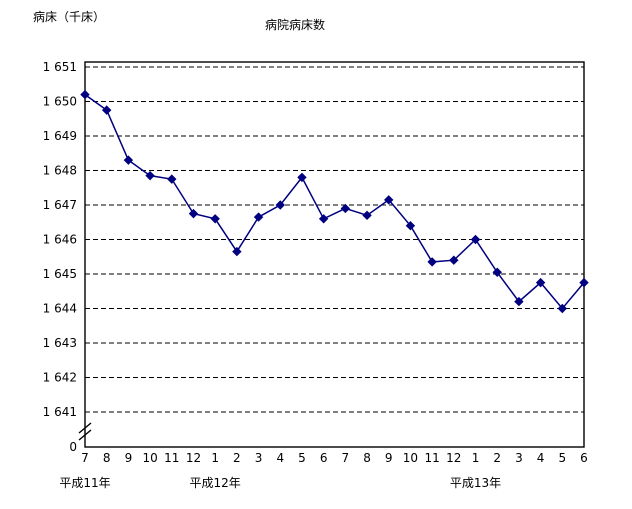 Image resolution: width=632 pixels, height=509 pixels. I want to click on y-tick-label: 1 644, so click(60, 309).